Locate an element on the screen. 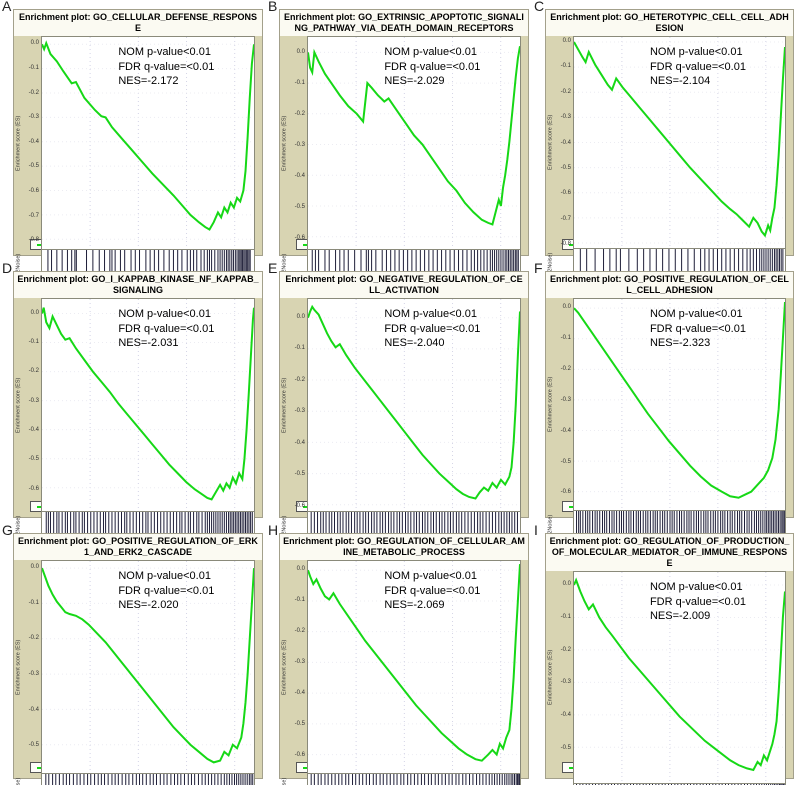 This screenshot has height=785, width=797. es-tick-label: -0.7 is located at coordinates (565, 218).